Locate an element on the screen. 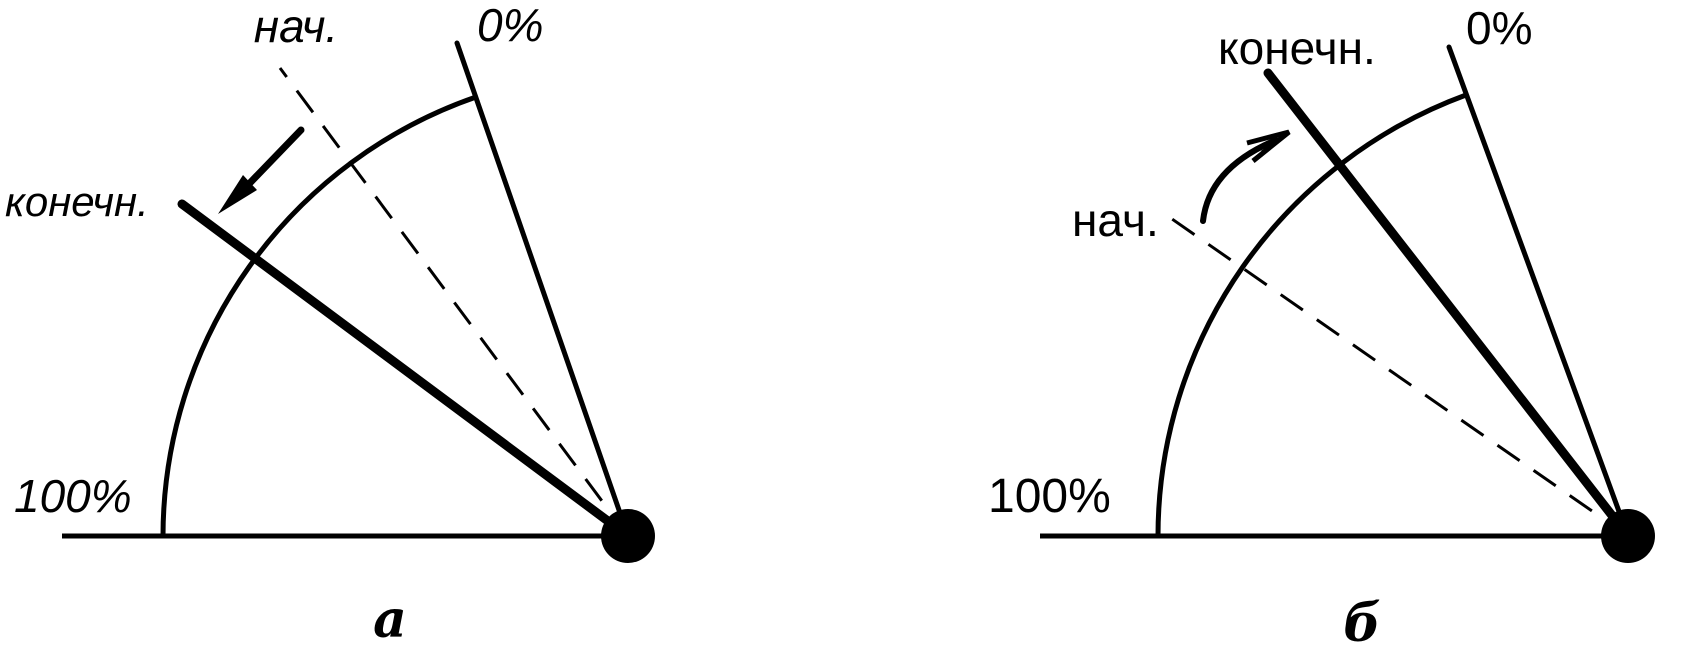 This screenshot has height=652, width=1692. end-needle is located at coordinates (405, 370).